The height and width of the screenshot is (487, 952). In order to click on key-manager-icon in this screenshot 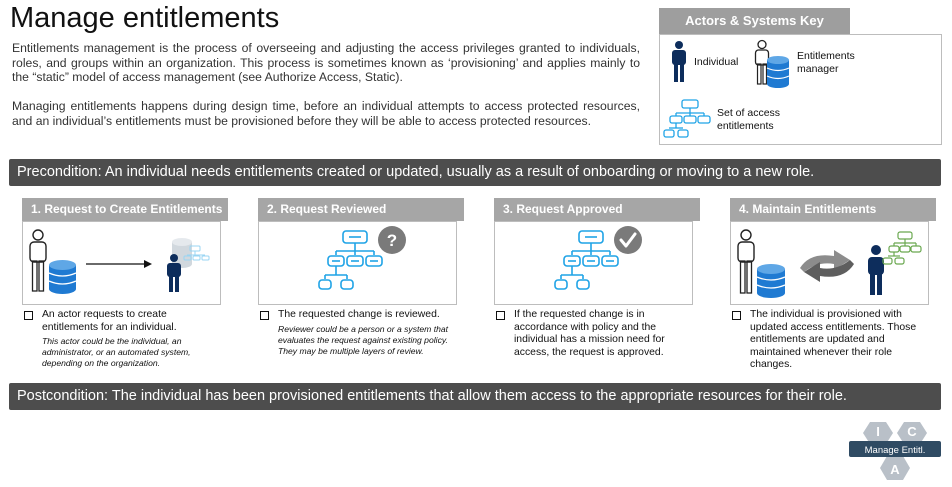, I will do `click(772, 63)`.